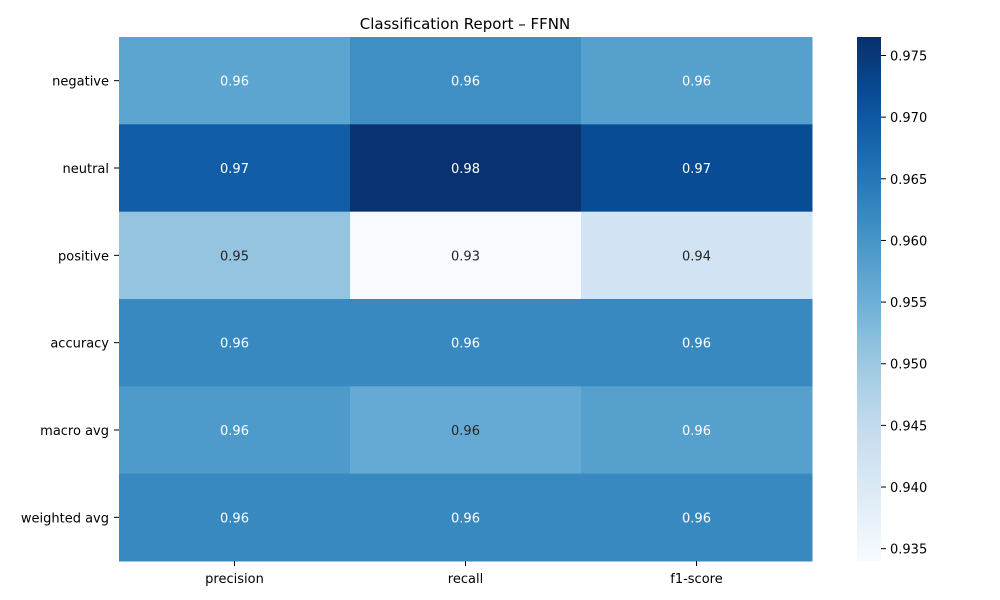 This screenshot has height=600, width=1000. What do you see at coordinates (79, 344) in the screenshot?
I see `y-tick-label: accuracy` at bounding box center [79, 344].